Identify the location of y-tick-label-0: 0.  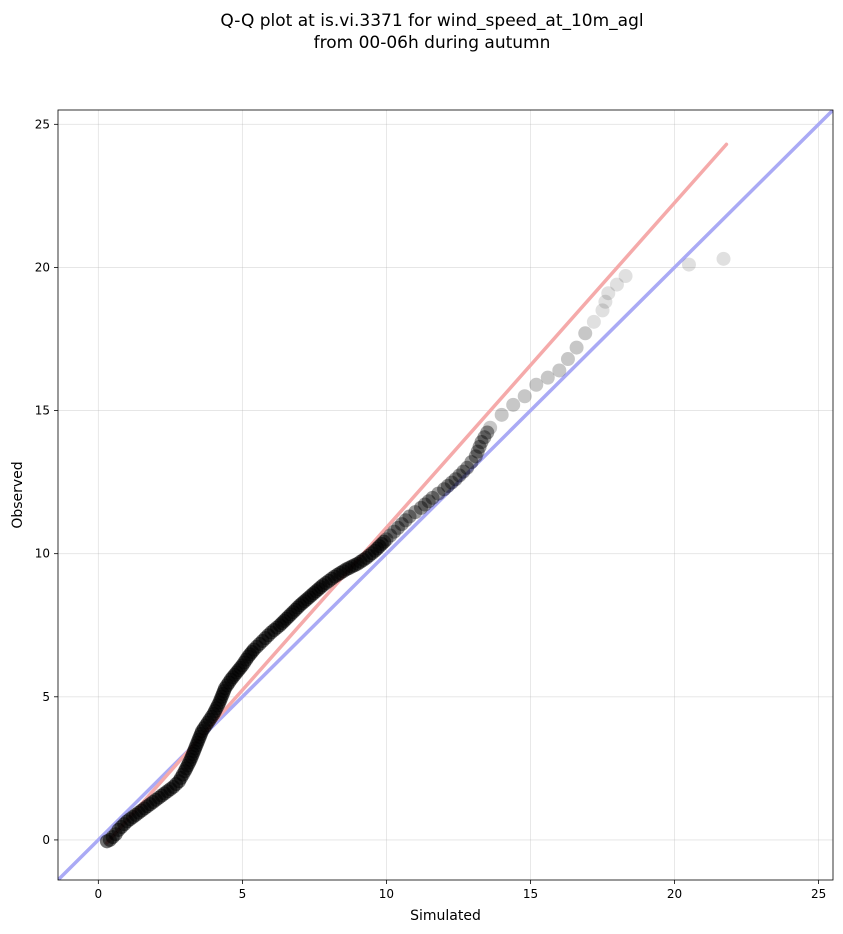
(46, 840).